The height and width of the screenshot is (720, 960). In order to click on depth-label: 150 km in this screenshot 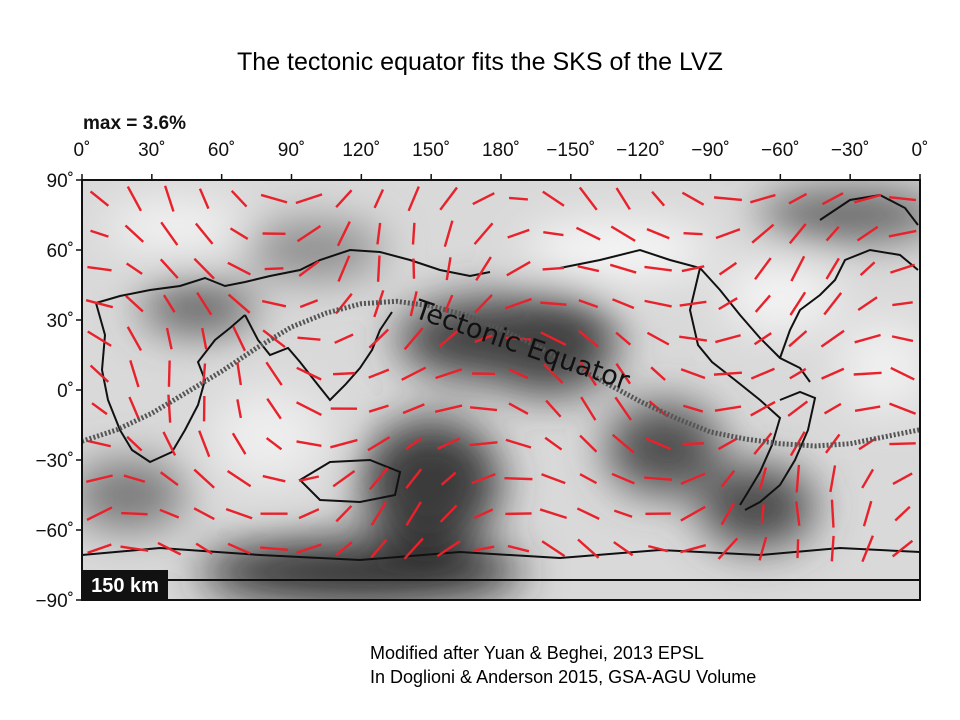, I will do `click(125, 586)`.